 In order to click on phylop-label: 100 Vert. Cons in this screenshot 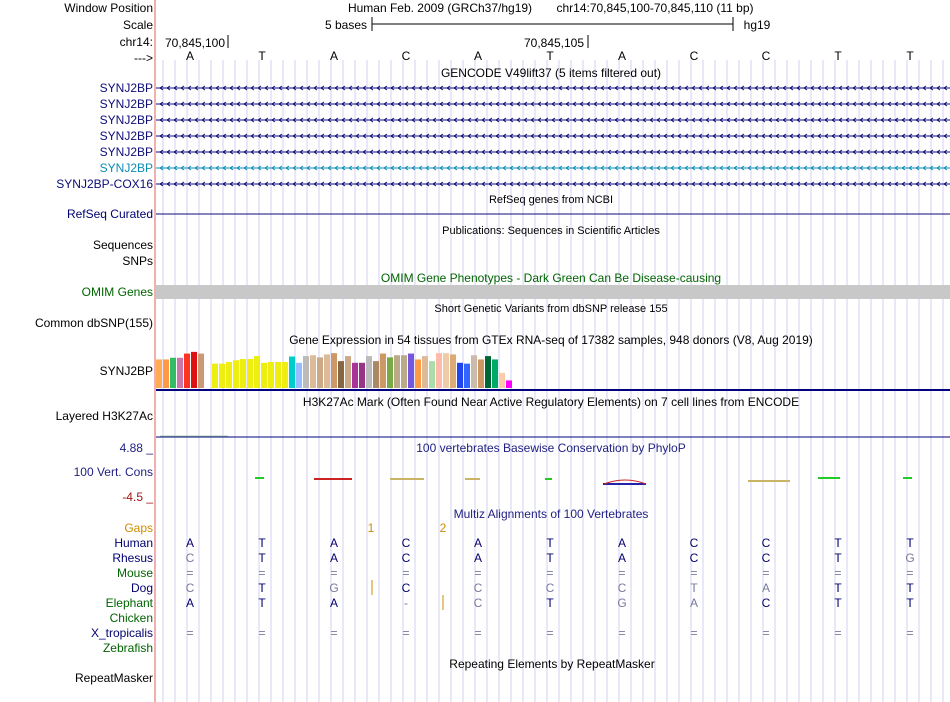, I will do `click(113, 472)`.